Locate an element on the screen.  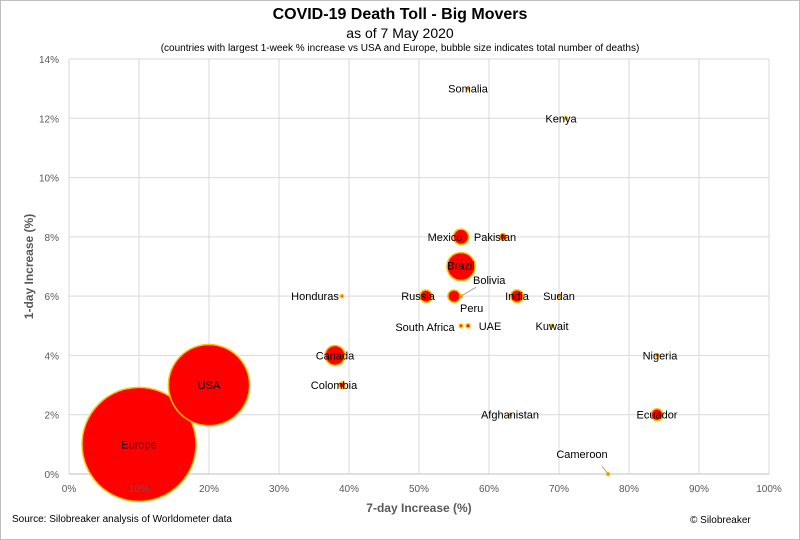
bubble-label-russia: Russia is located at coordinates (418, 297).